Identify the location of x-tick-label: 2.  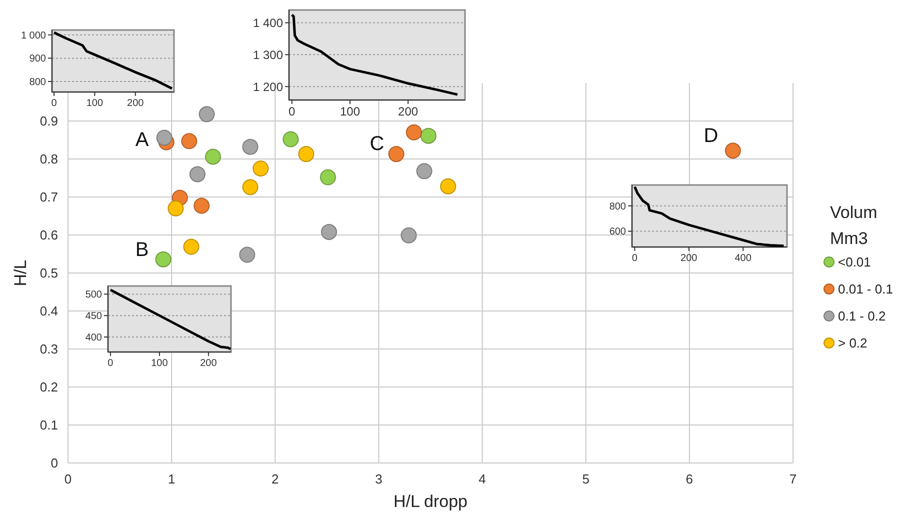
(275, 478).